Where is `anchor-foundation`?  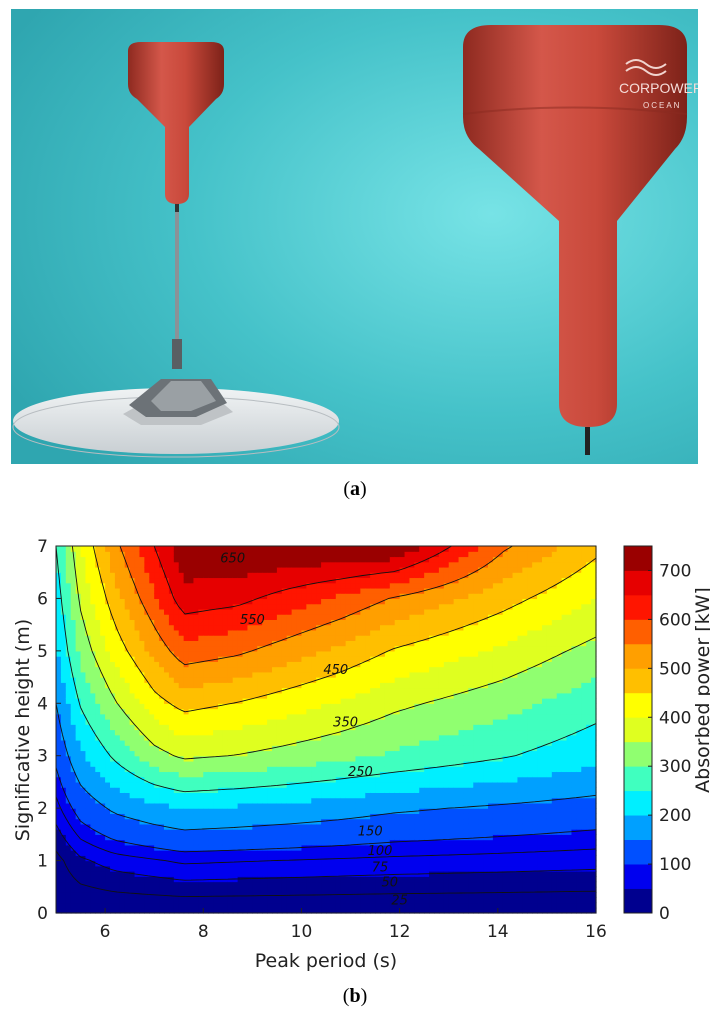 anchor-foundation is located at coordinates (178, 402).